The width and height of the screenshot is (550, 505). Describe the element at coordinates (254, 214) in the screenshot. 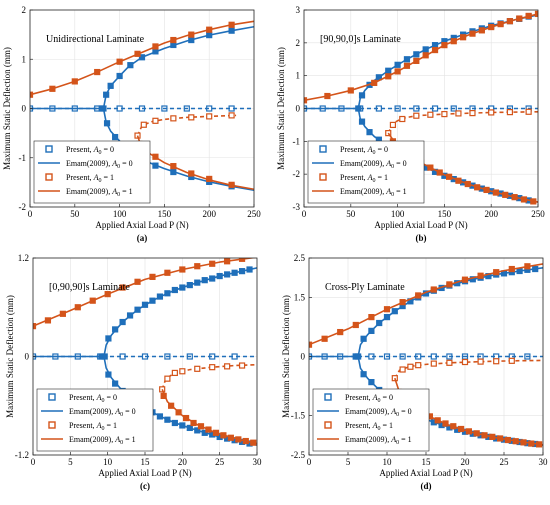

I see `x-tick-label: 250` at that location.